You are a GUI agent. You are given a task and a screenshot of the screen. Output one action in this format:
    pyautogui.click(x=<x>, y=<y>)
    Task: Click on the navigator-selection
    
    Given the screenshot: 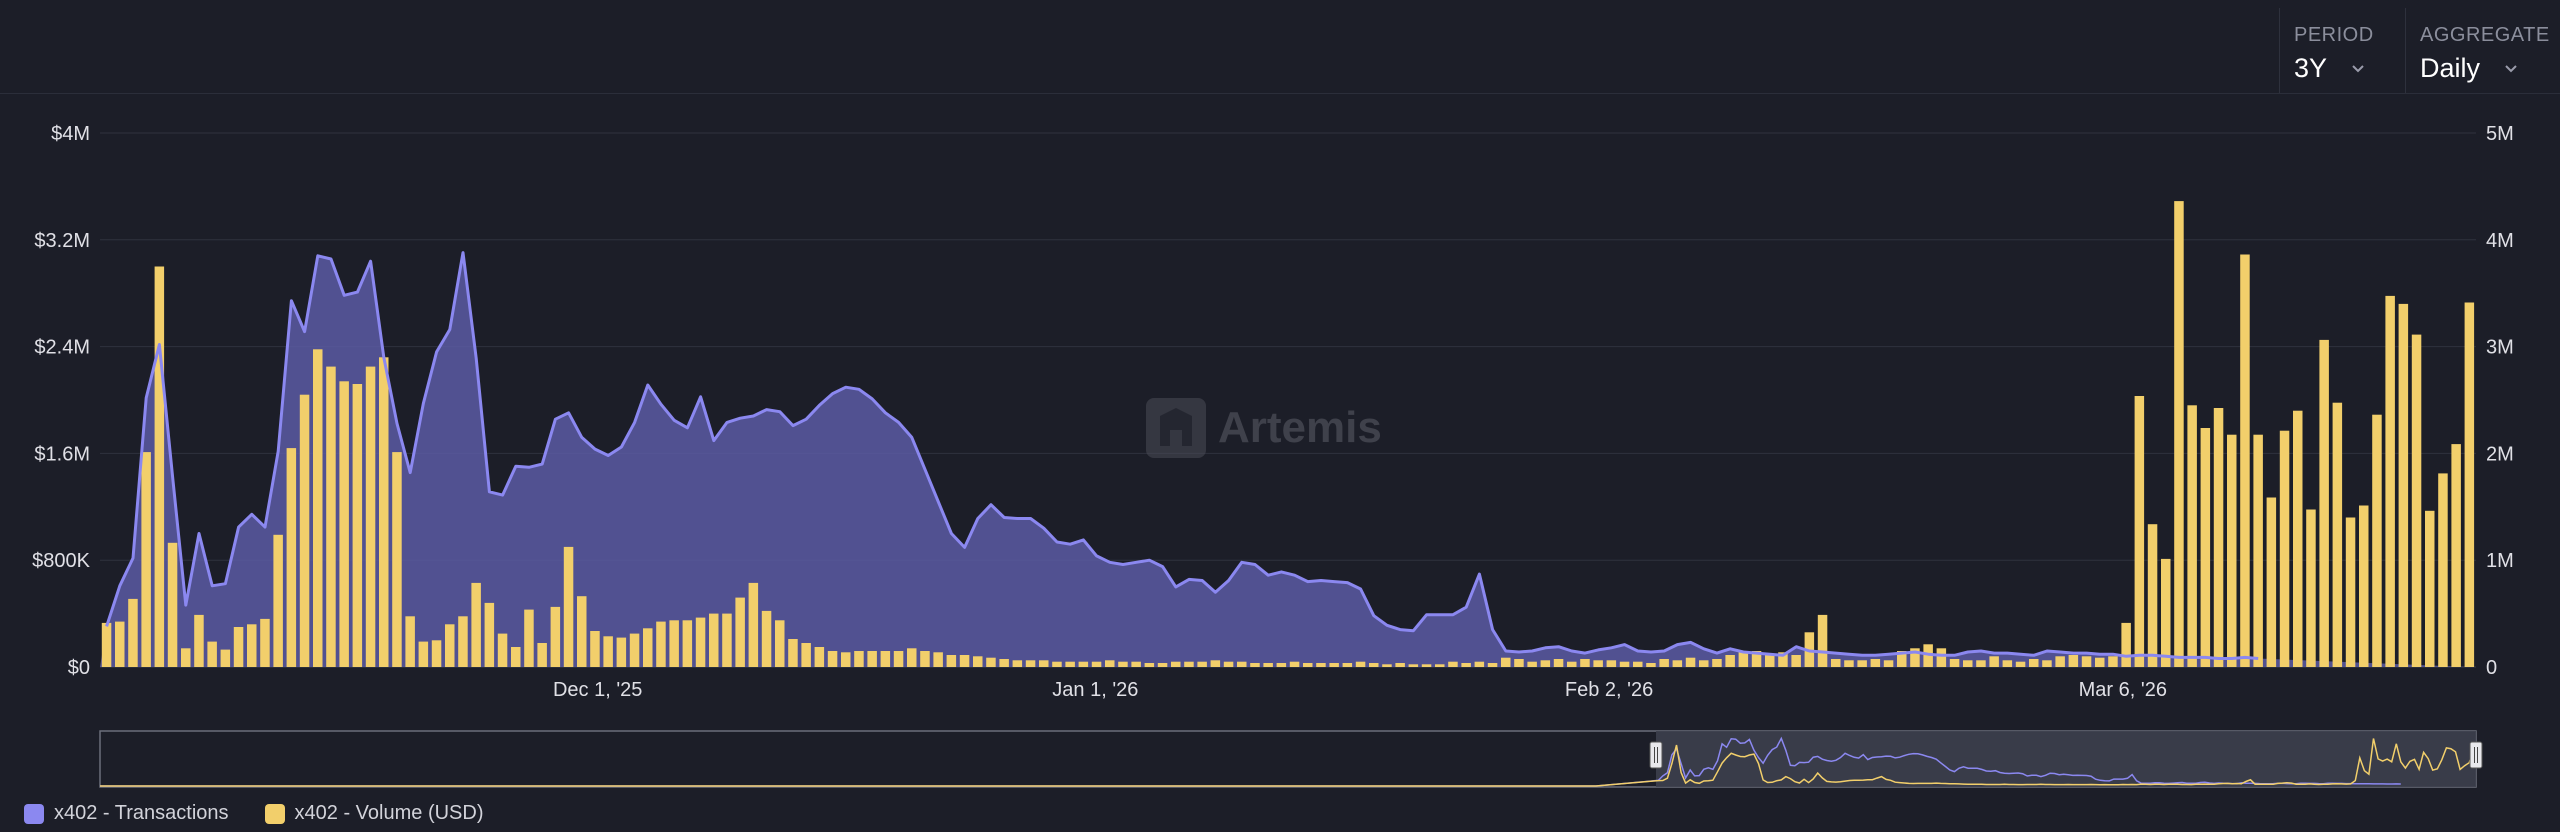 What is the action you would take?
    pyautogui.click(x=2066, y=759)
    